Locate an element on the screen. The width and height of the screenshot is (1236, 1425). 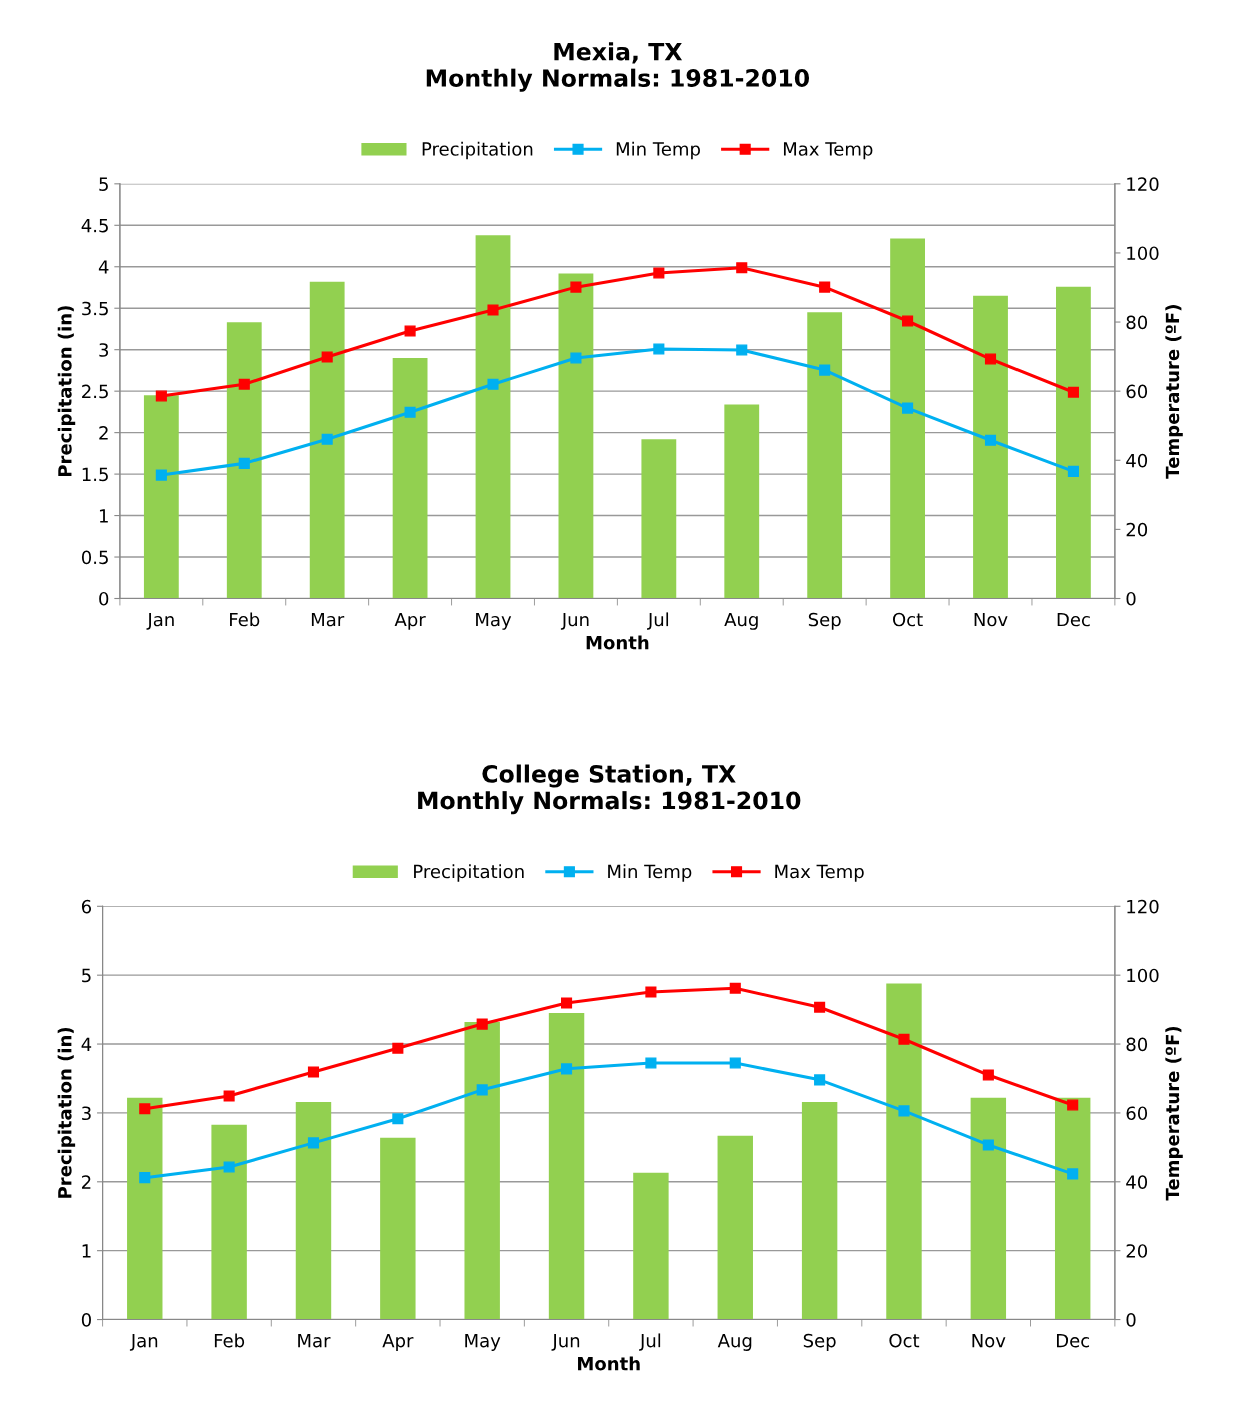
y-tick-label: 6 is located at coordinates (86, 906).